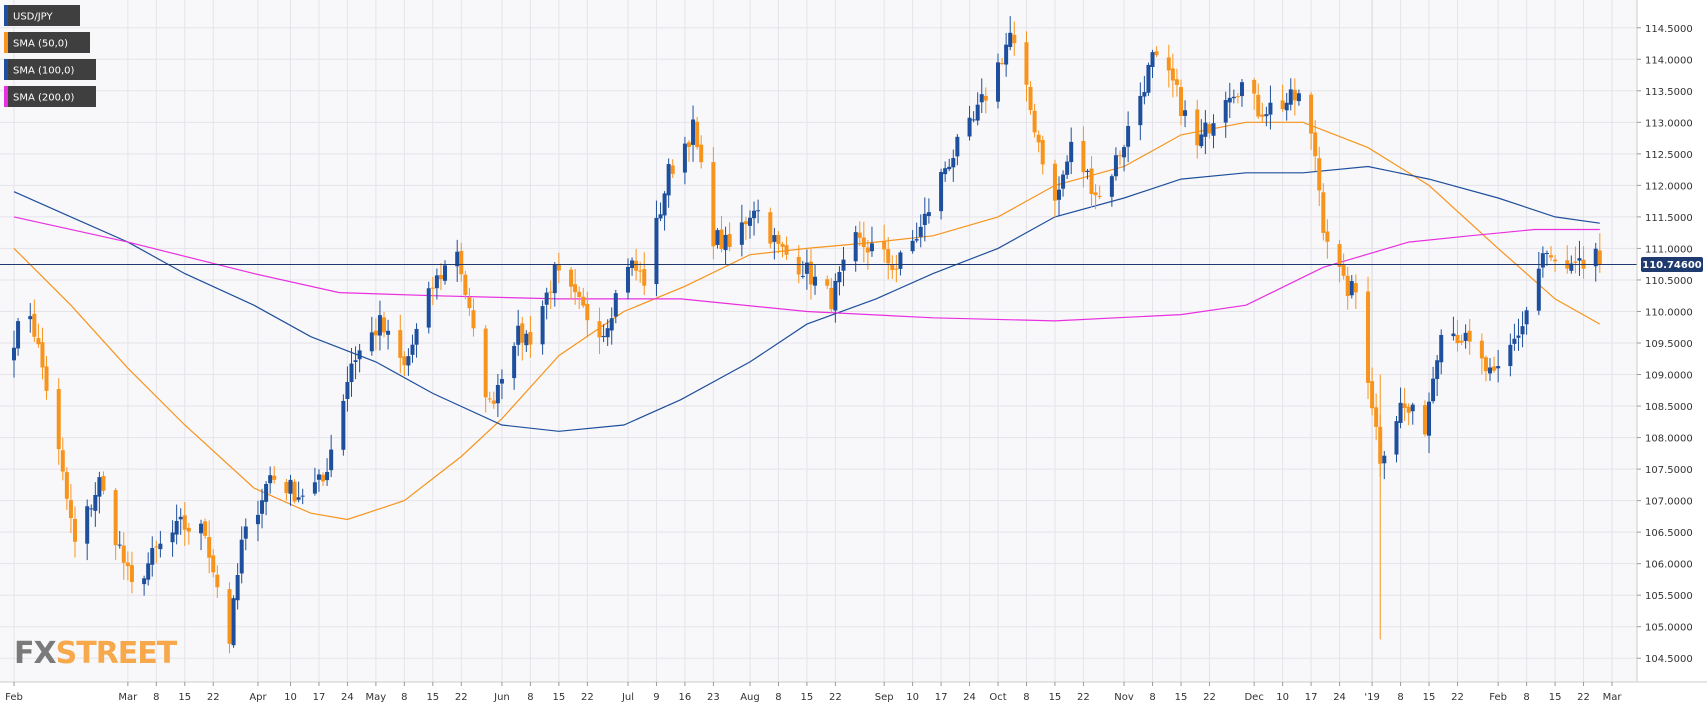 This screenshot has height=712, width=1707. Describe the element at coordinates (44, 71) in the screenshot. I see `legend-label: SMA (100,0)` at that location.